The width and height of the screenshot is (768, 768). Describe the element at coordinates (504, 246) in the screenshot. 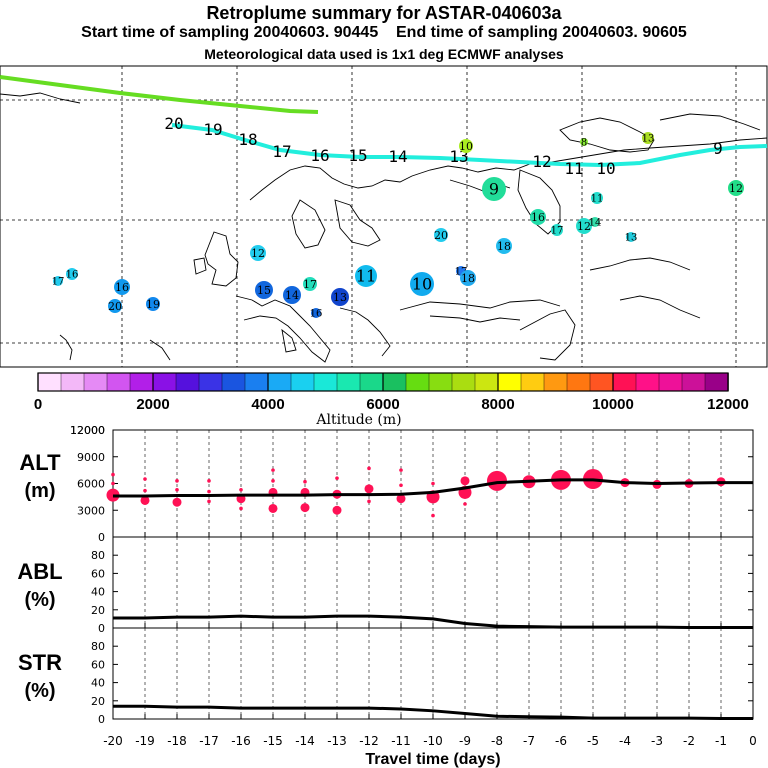

I see `cluster-label: 18` at that location.